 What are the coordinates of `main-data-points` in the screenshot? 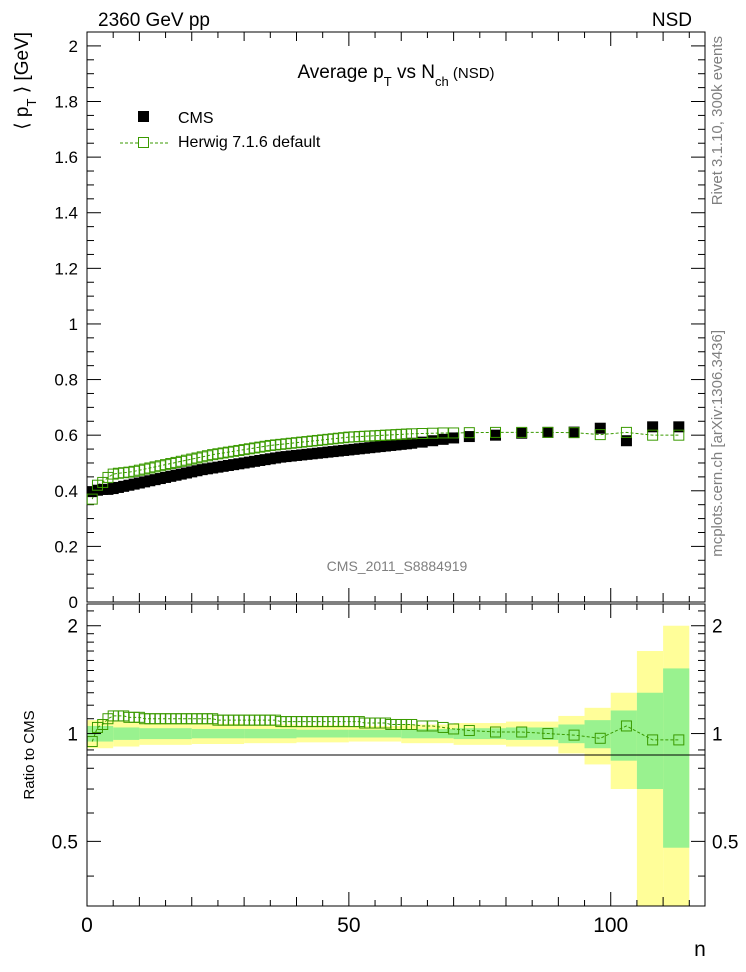 It's located at (385, 463).